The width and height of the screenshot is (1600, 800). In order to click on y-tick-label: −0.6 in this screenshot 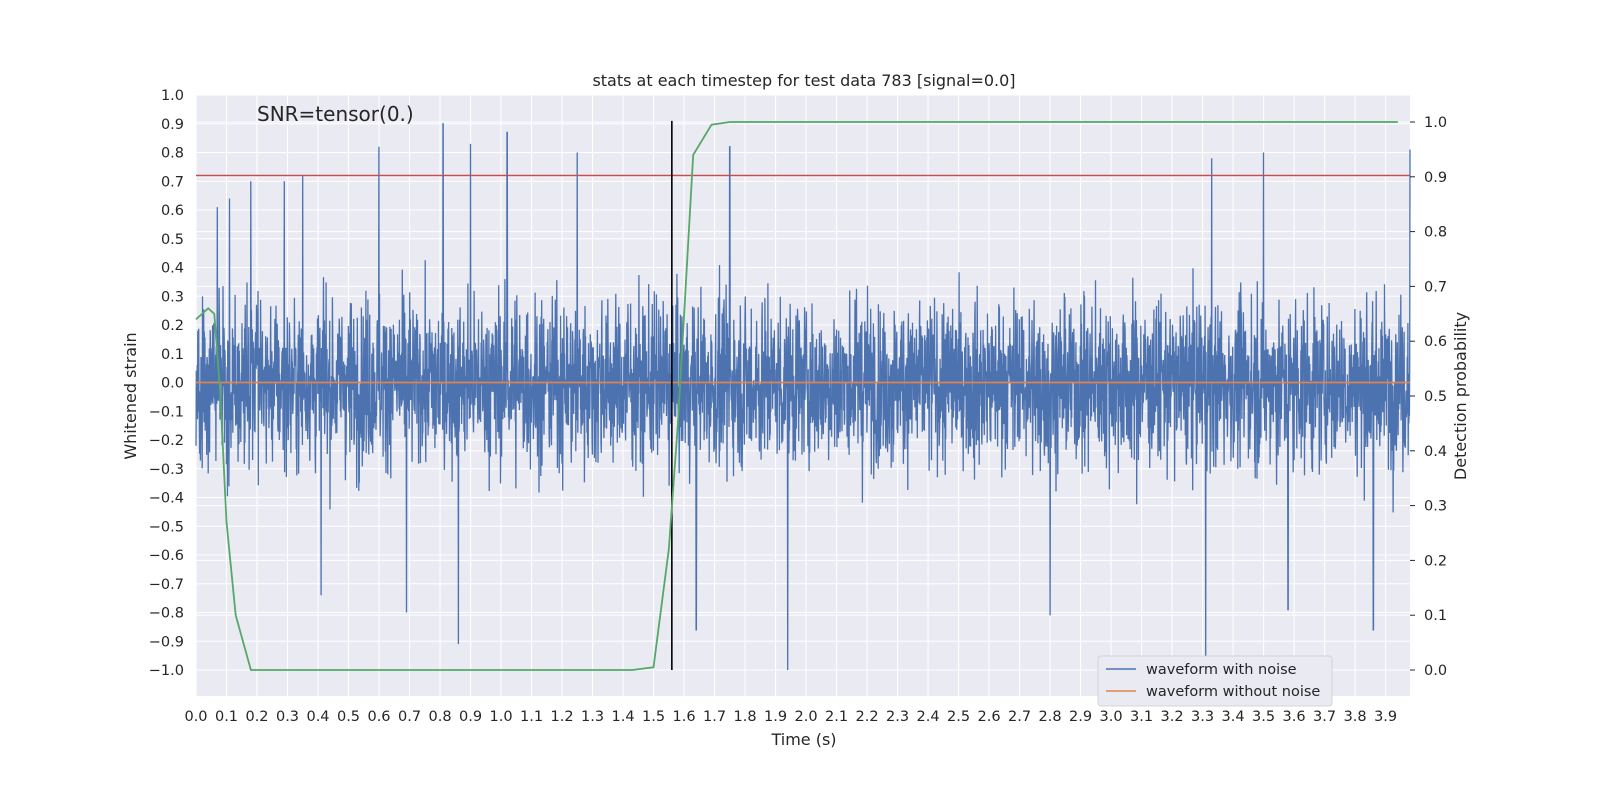, I will do `click(166, 556)`.